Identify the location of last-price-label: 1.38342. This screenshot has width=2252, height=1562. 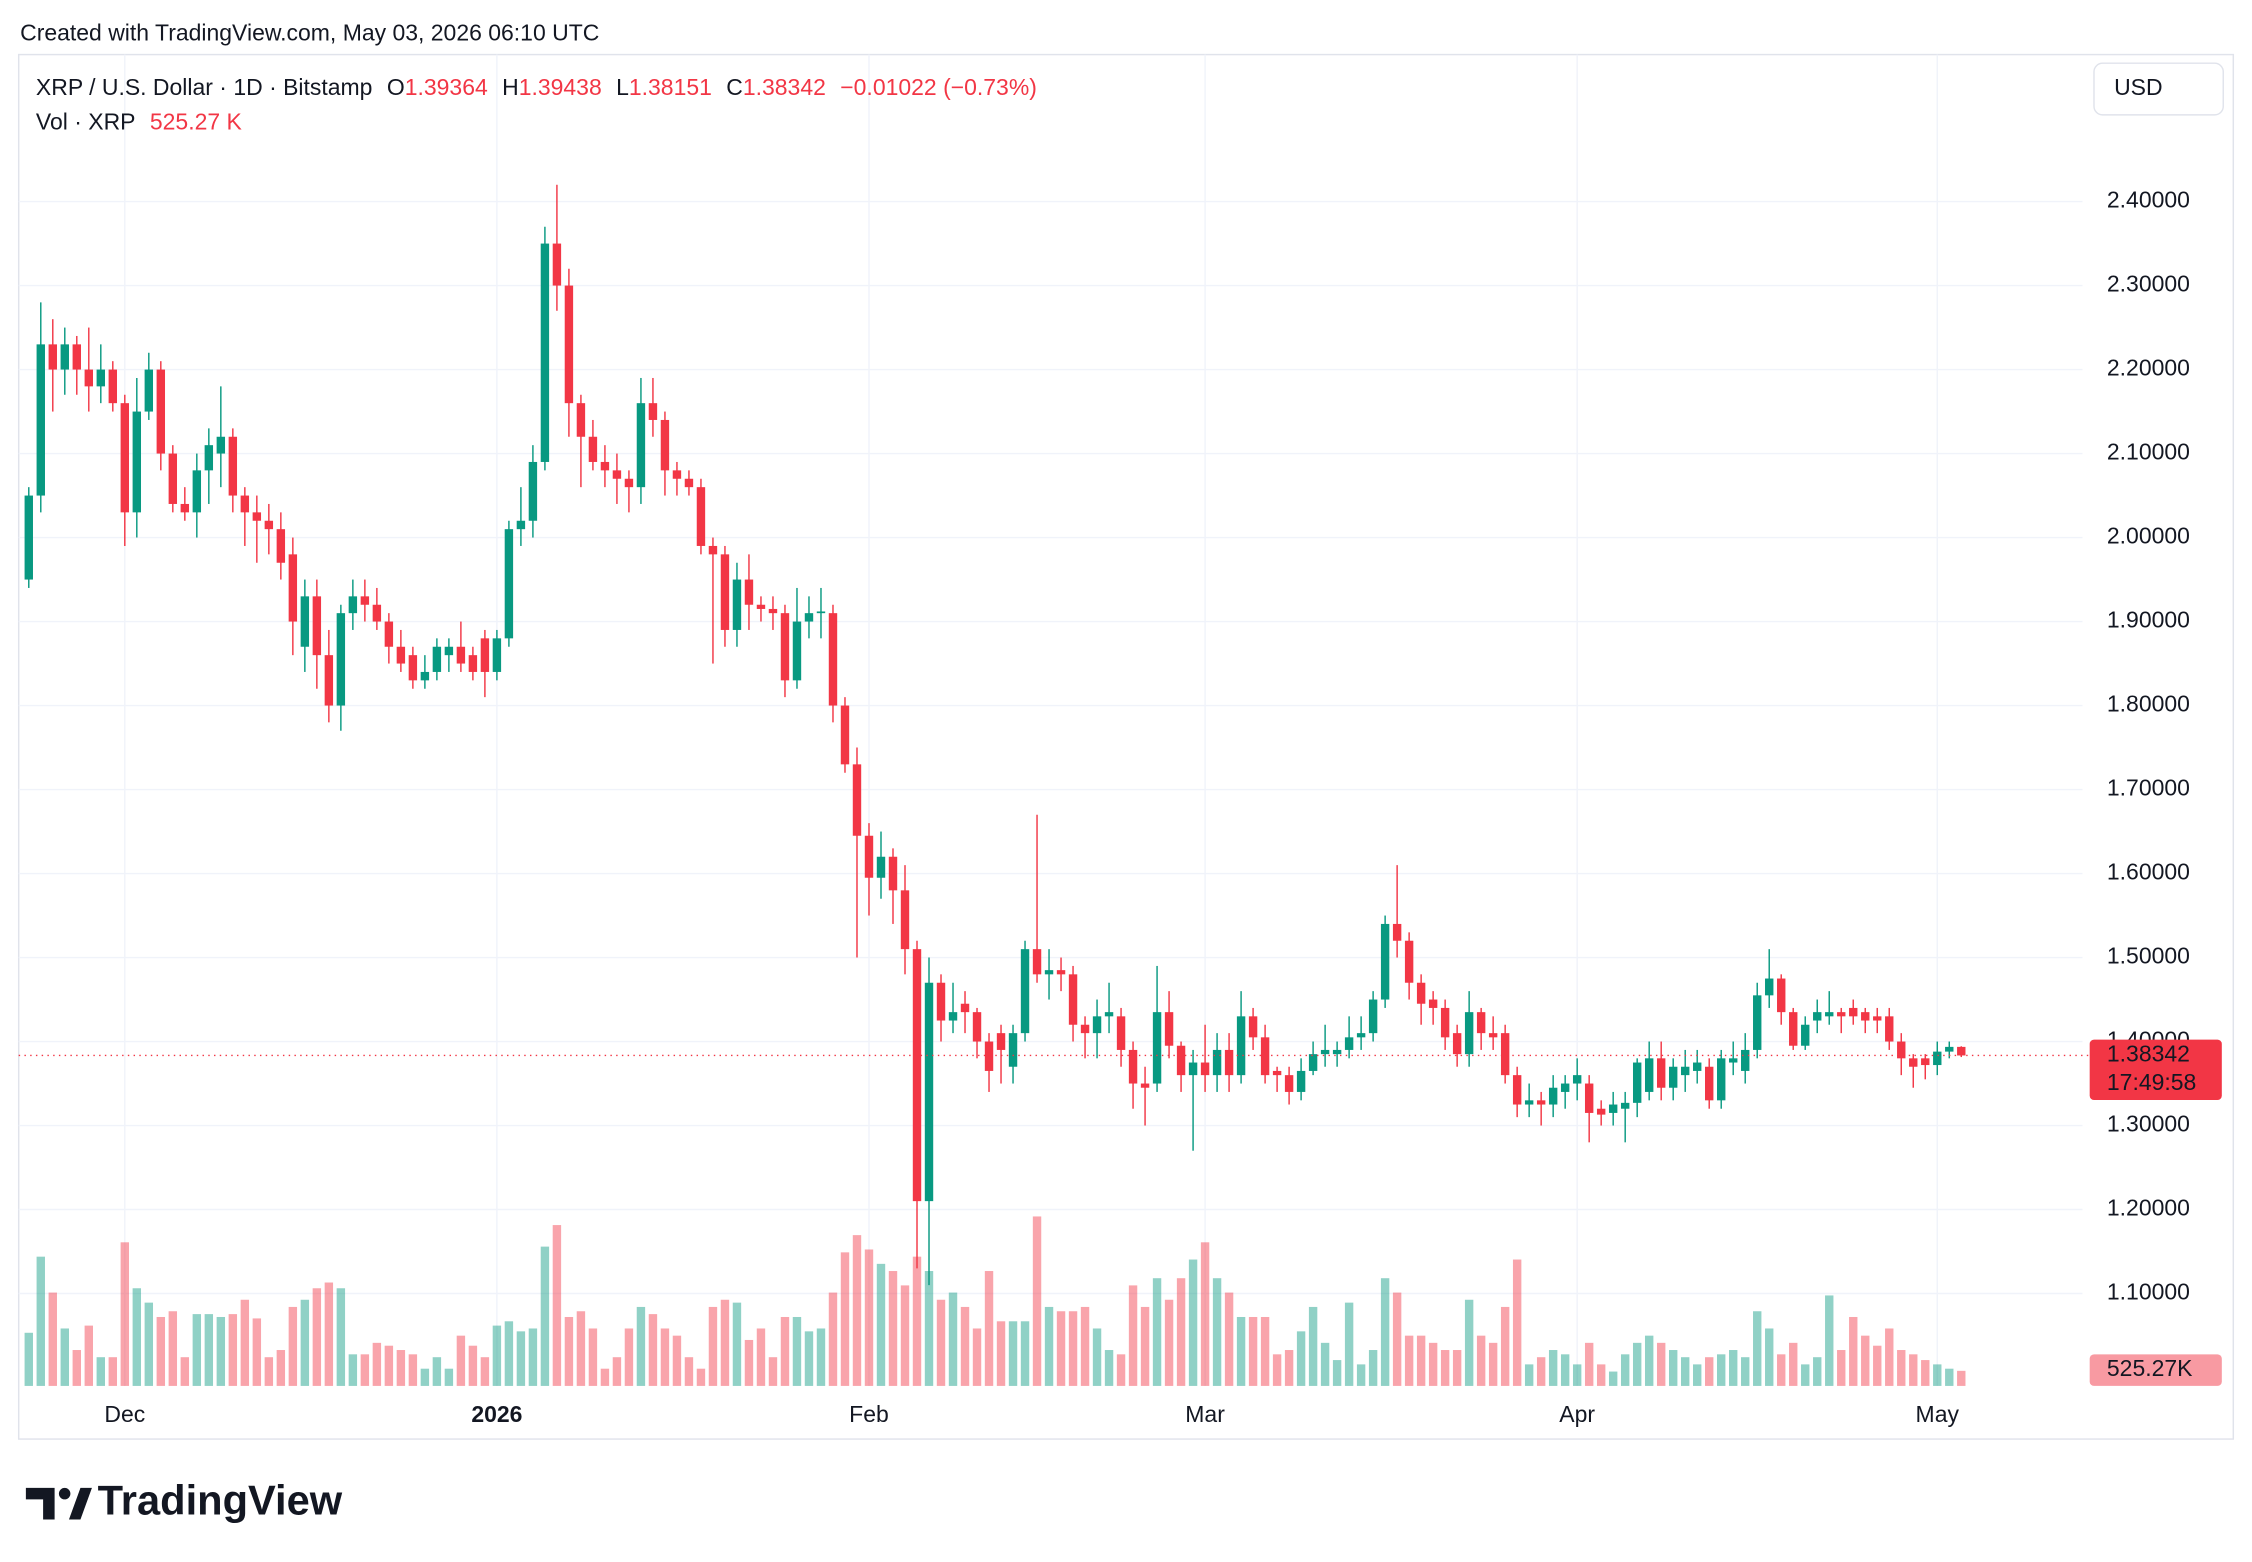
(2148, 1054).